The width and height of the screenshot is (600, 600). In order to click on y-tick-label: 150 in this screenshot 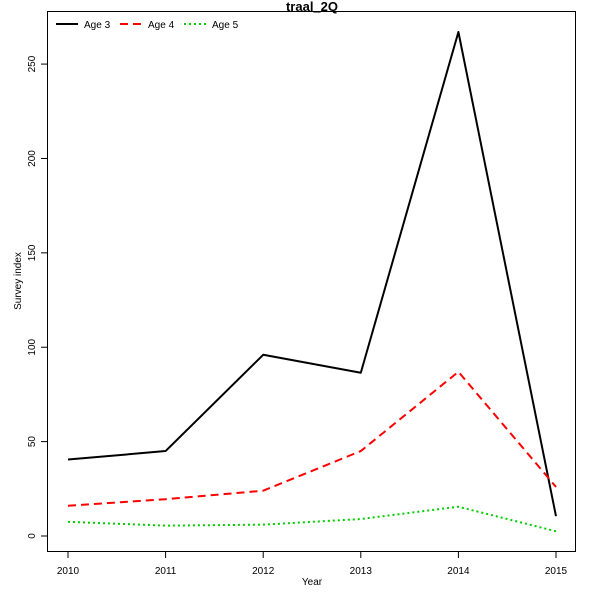, I will do `click(32, 252)`.